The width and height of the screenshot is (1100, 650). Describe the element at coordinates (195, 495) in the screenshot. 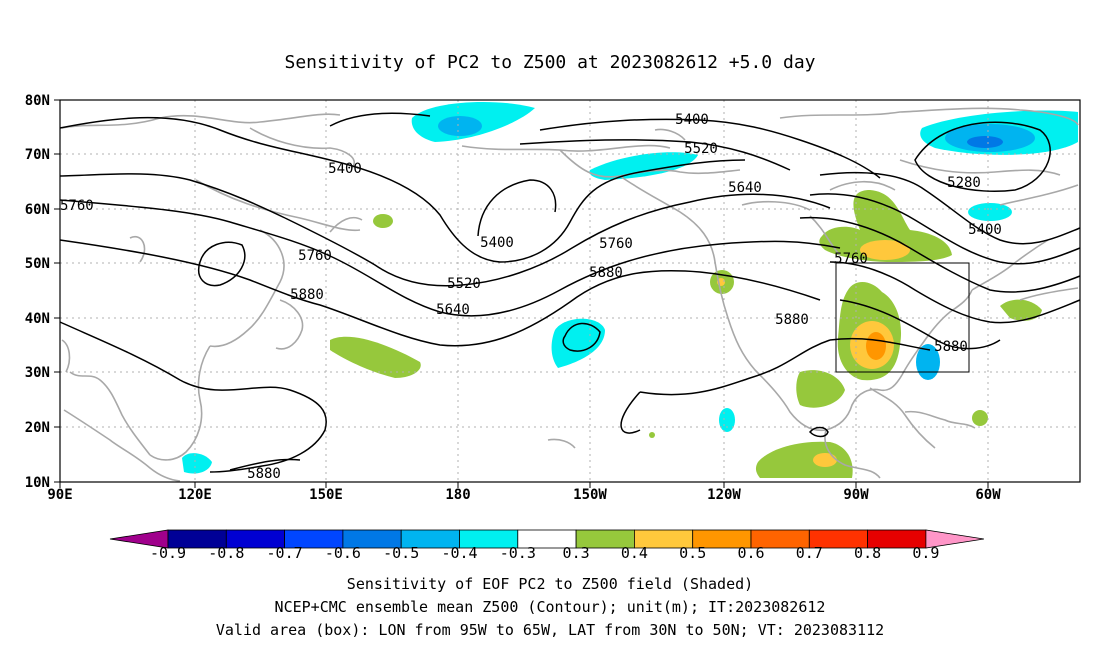

I see `lon-label: 120E` at that location.